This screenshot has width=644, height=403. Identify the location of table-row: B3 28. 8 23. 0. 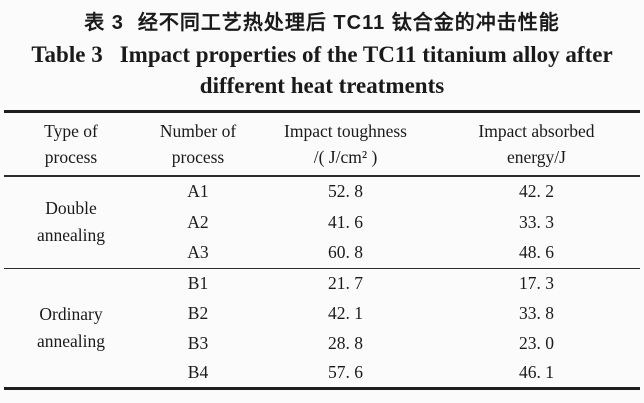
(322, 344).